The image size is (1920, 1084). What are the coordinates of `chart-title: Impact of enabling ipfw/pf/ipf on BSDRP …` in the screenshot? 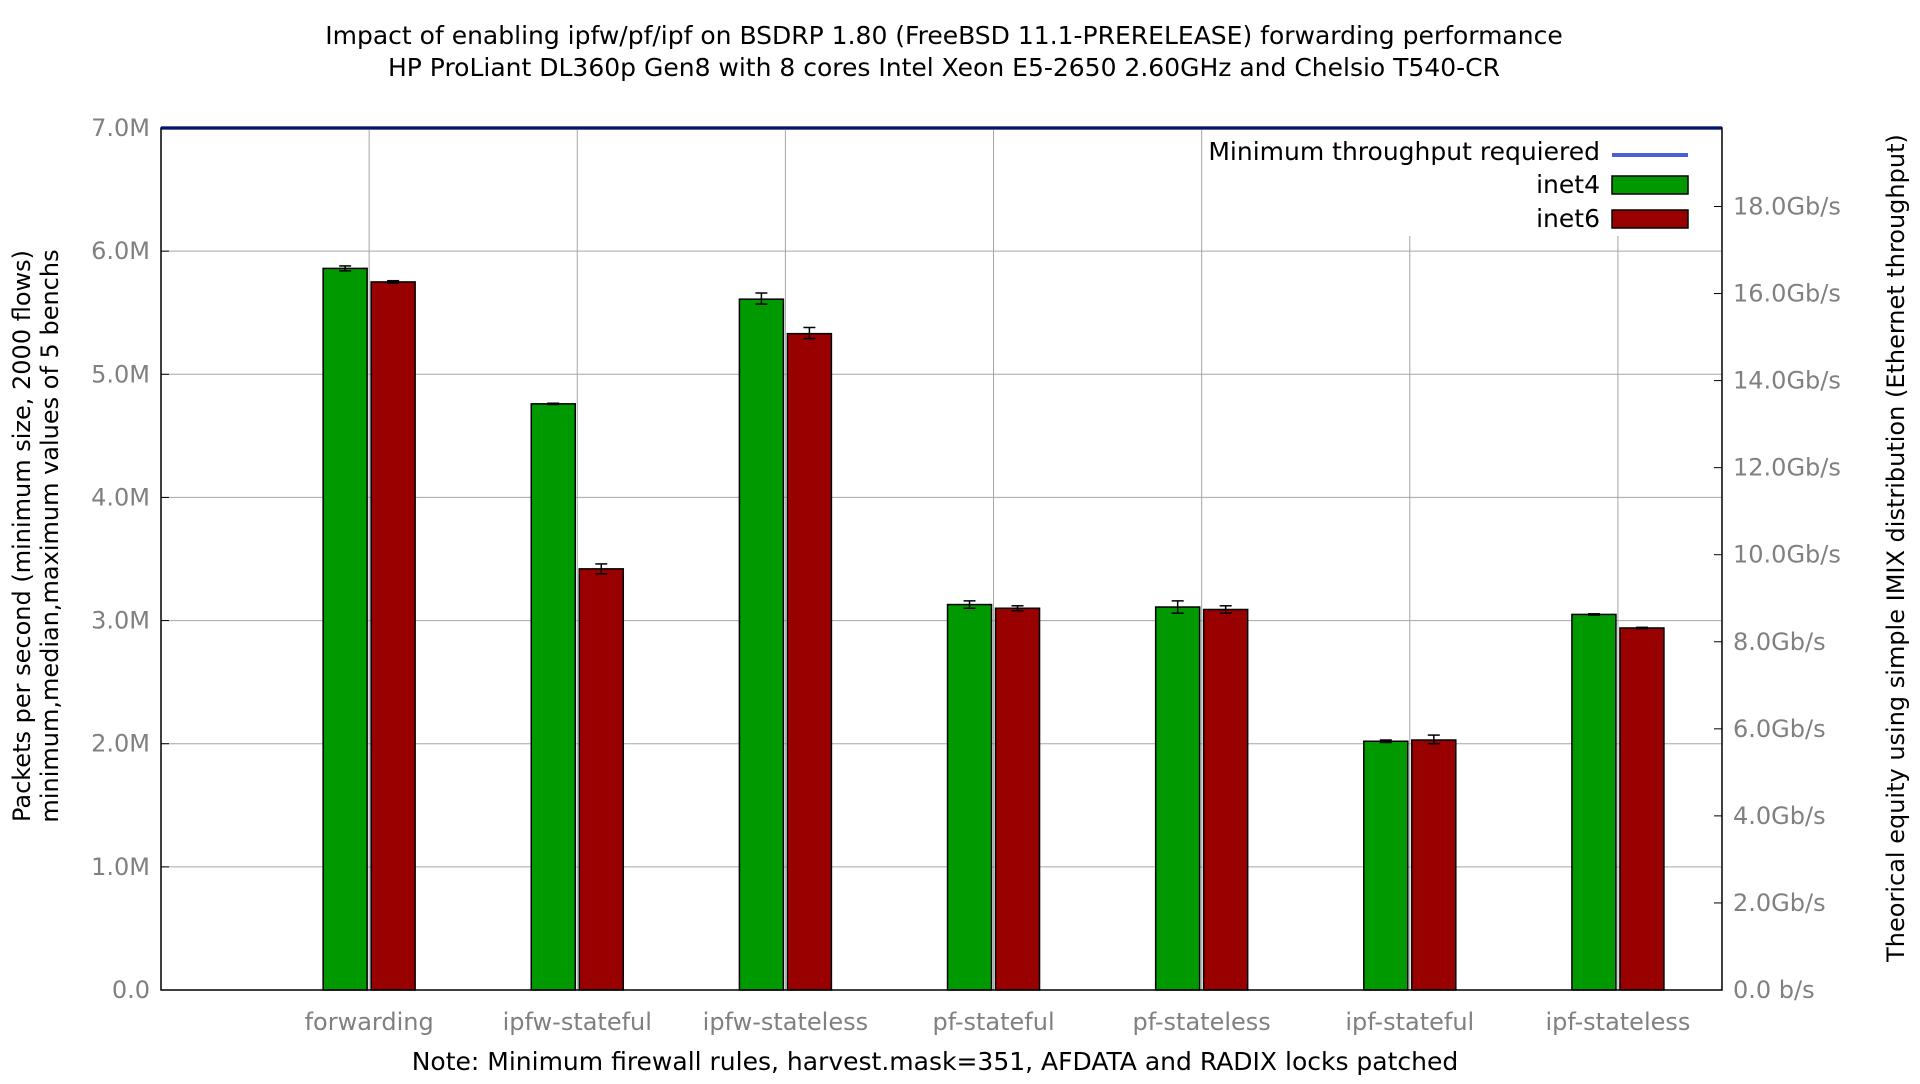 It's located at (943, 35).